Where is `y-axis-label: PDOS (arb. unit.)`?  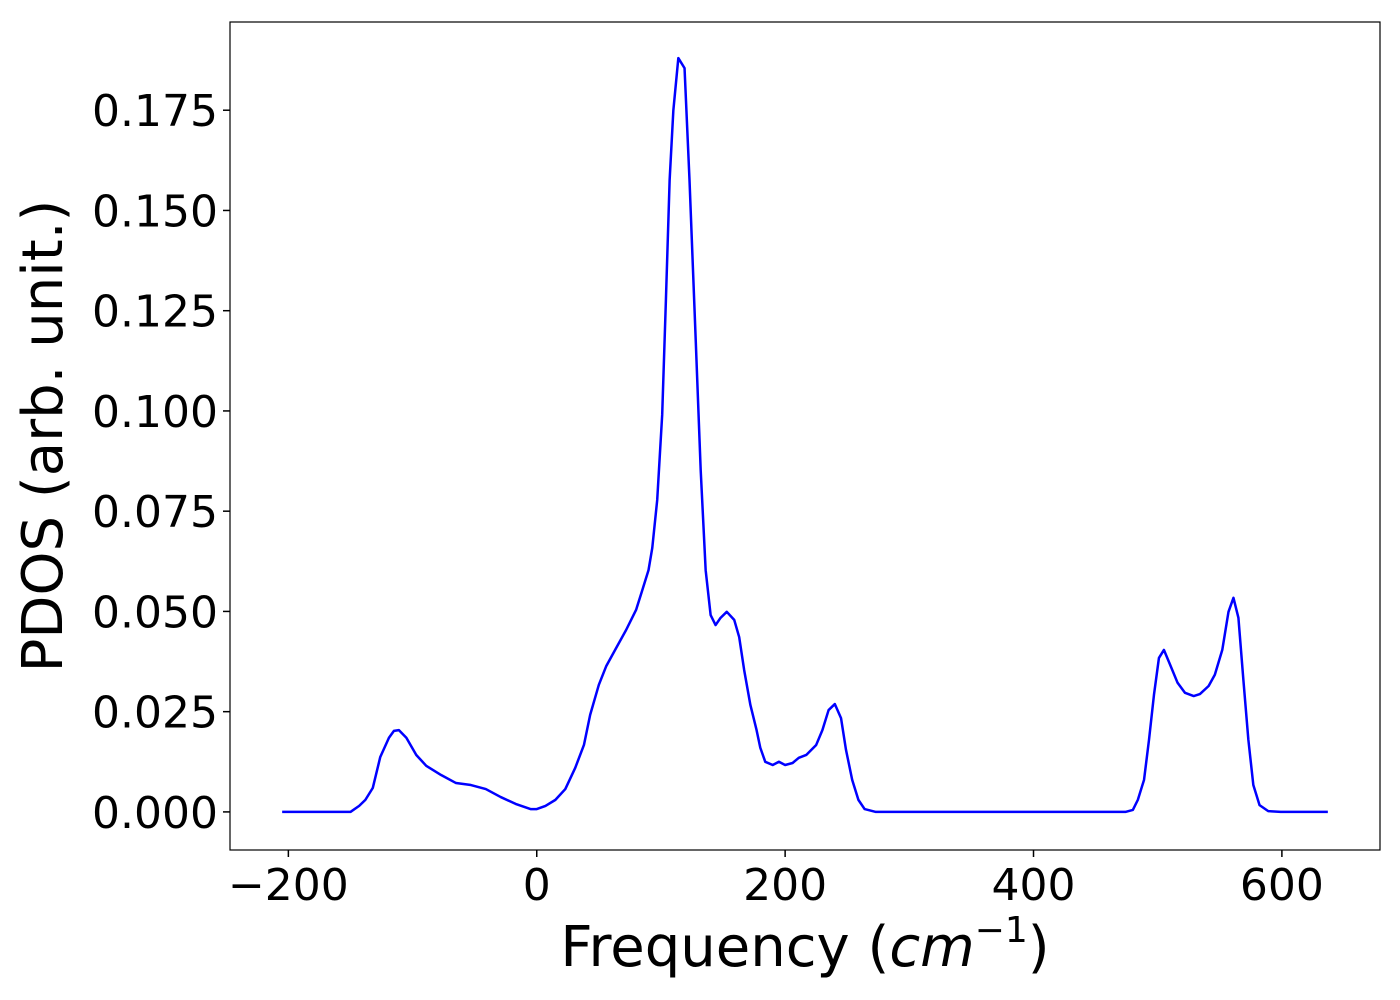
y-axis-label: PDOS (arb. unit.) is located at coordinates (43, 436).